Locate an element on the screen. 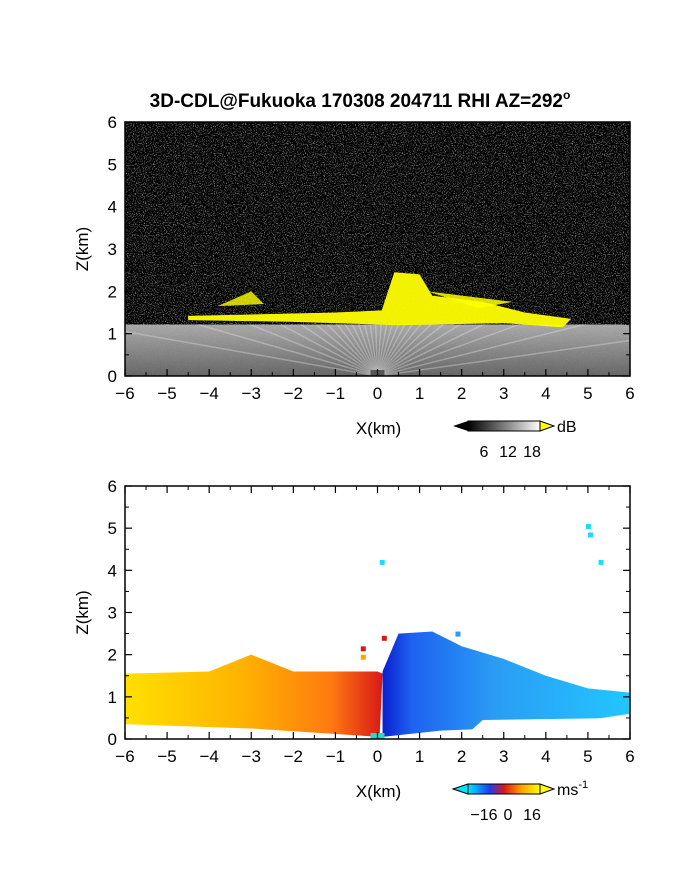  reflectivity-xtick-label: 1 is located at coordinates (419, 393).